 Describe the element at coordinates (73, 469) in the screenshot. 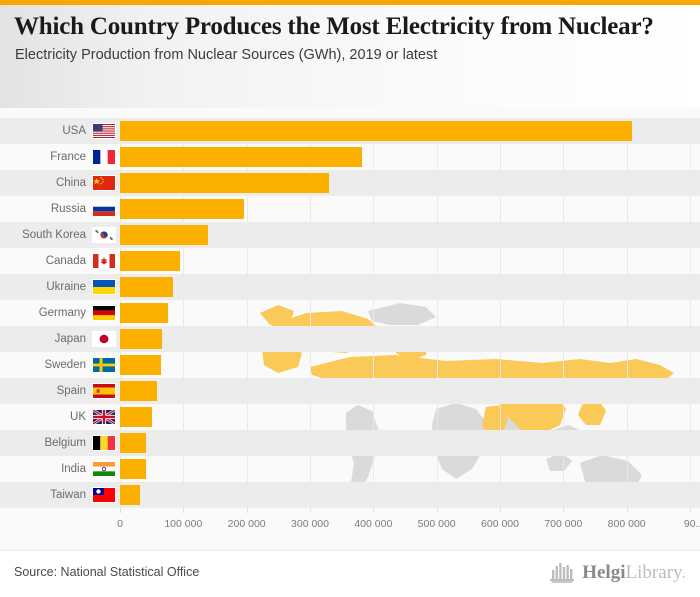

I see `country-label: India` at that location.